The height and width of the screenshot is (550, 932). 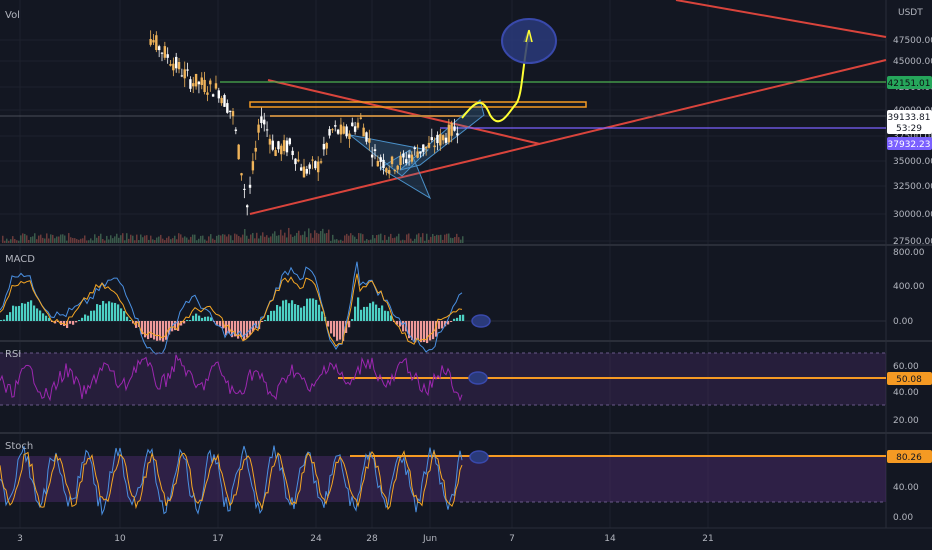 I want to click on resistance-zone, so click(x=418, y=104).